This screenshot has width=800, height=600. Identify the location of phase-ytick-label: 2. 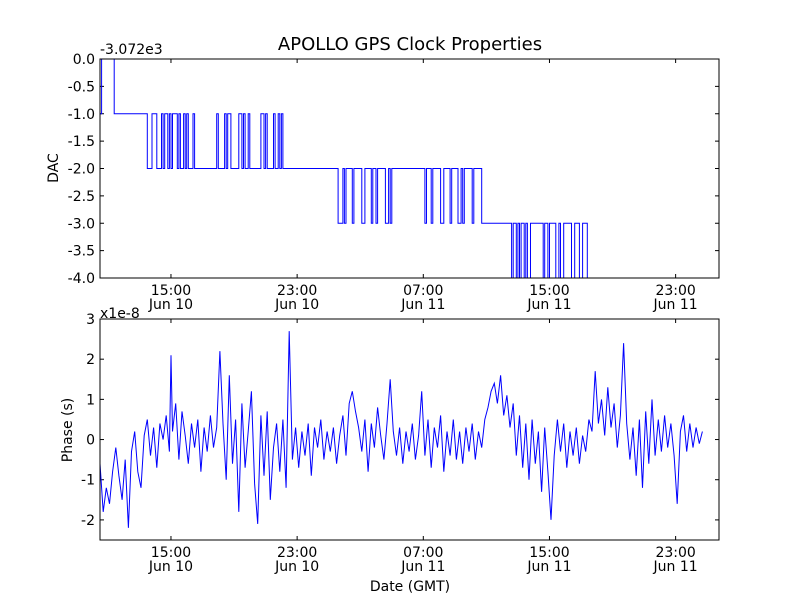
(90, 360).